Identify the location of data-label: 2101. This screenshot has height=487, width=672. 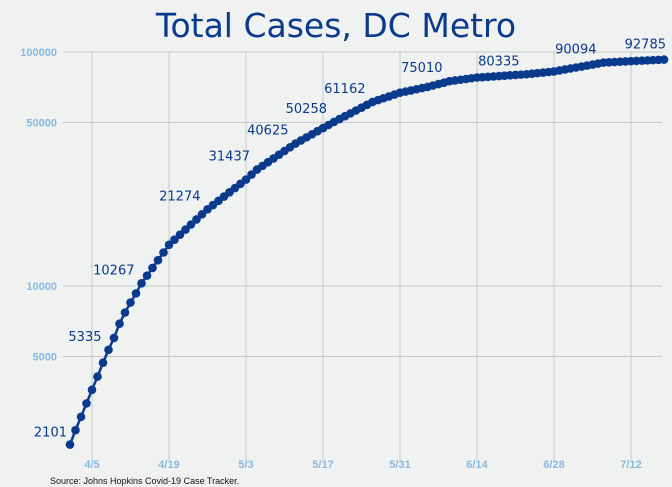
(50, 433).